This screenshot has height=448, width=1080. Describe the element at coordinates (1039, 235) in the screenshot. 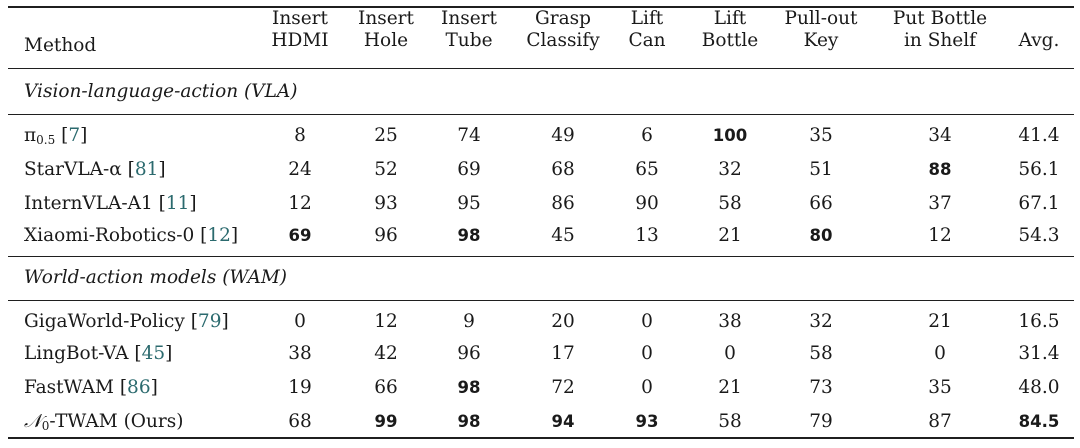

I see `avg-value: 54.3` at that location.